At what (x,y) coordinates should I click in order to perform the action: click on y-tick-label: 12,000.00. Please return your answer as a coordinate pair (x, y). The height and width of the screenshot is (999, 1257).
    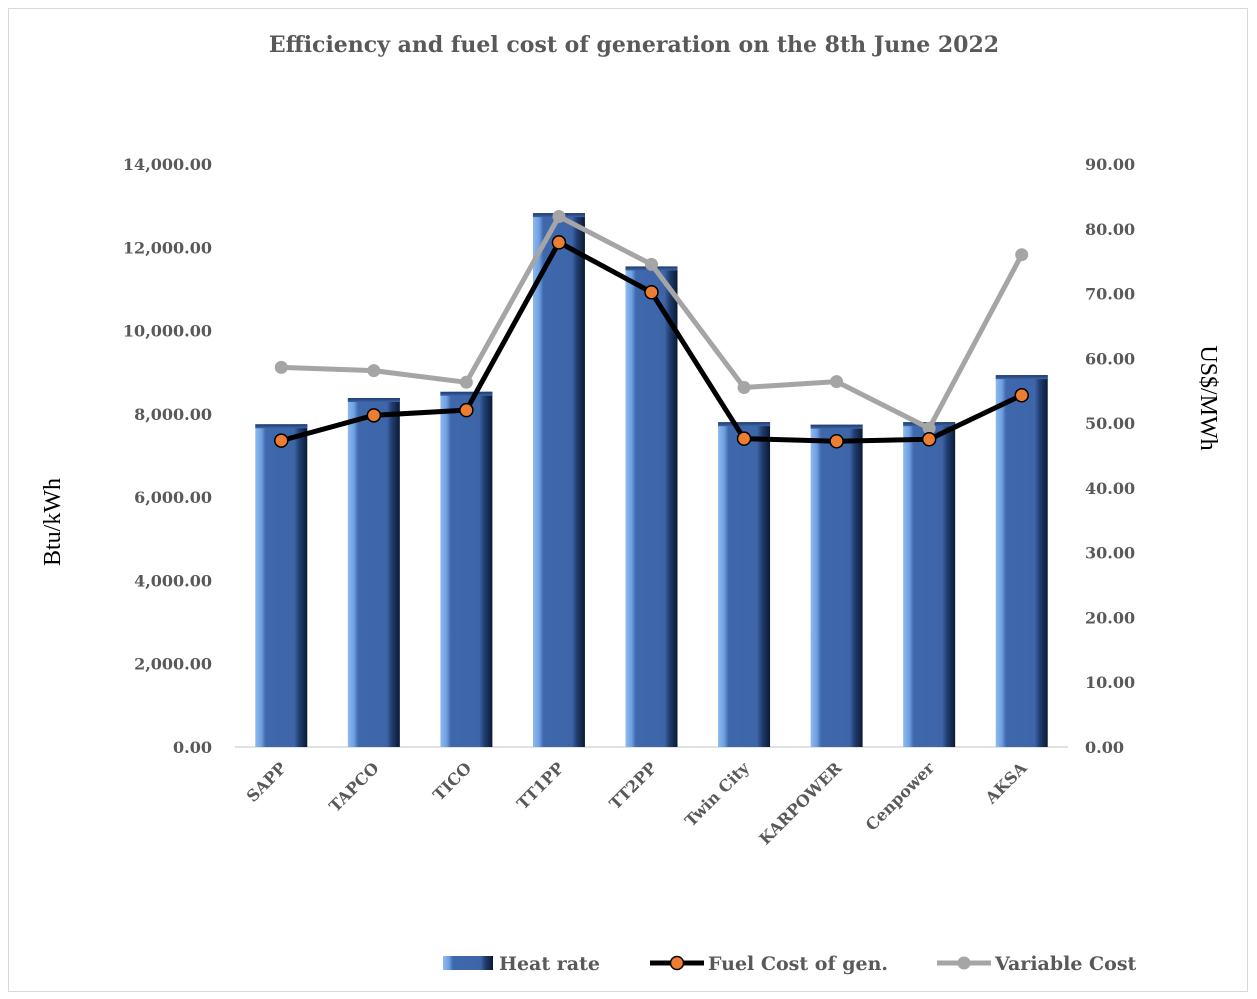
    Looking at the image, I should click on (167, 247).